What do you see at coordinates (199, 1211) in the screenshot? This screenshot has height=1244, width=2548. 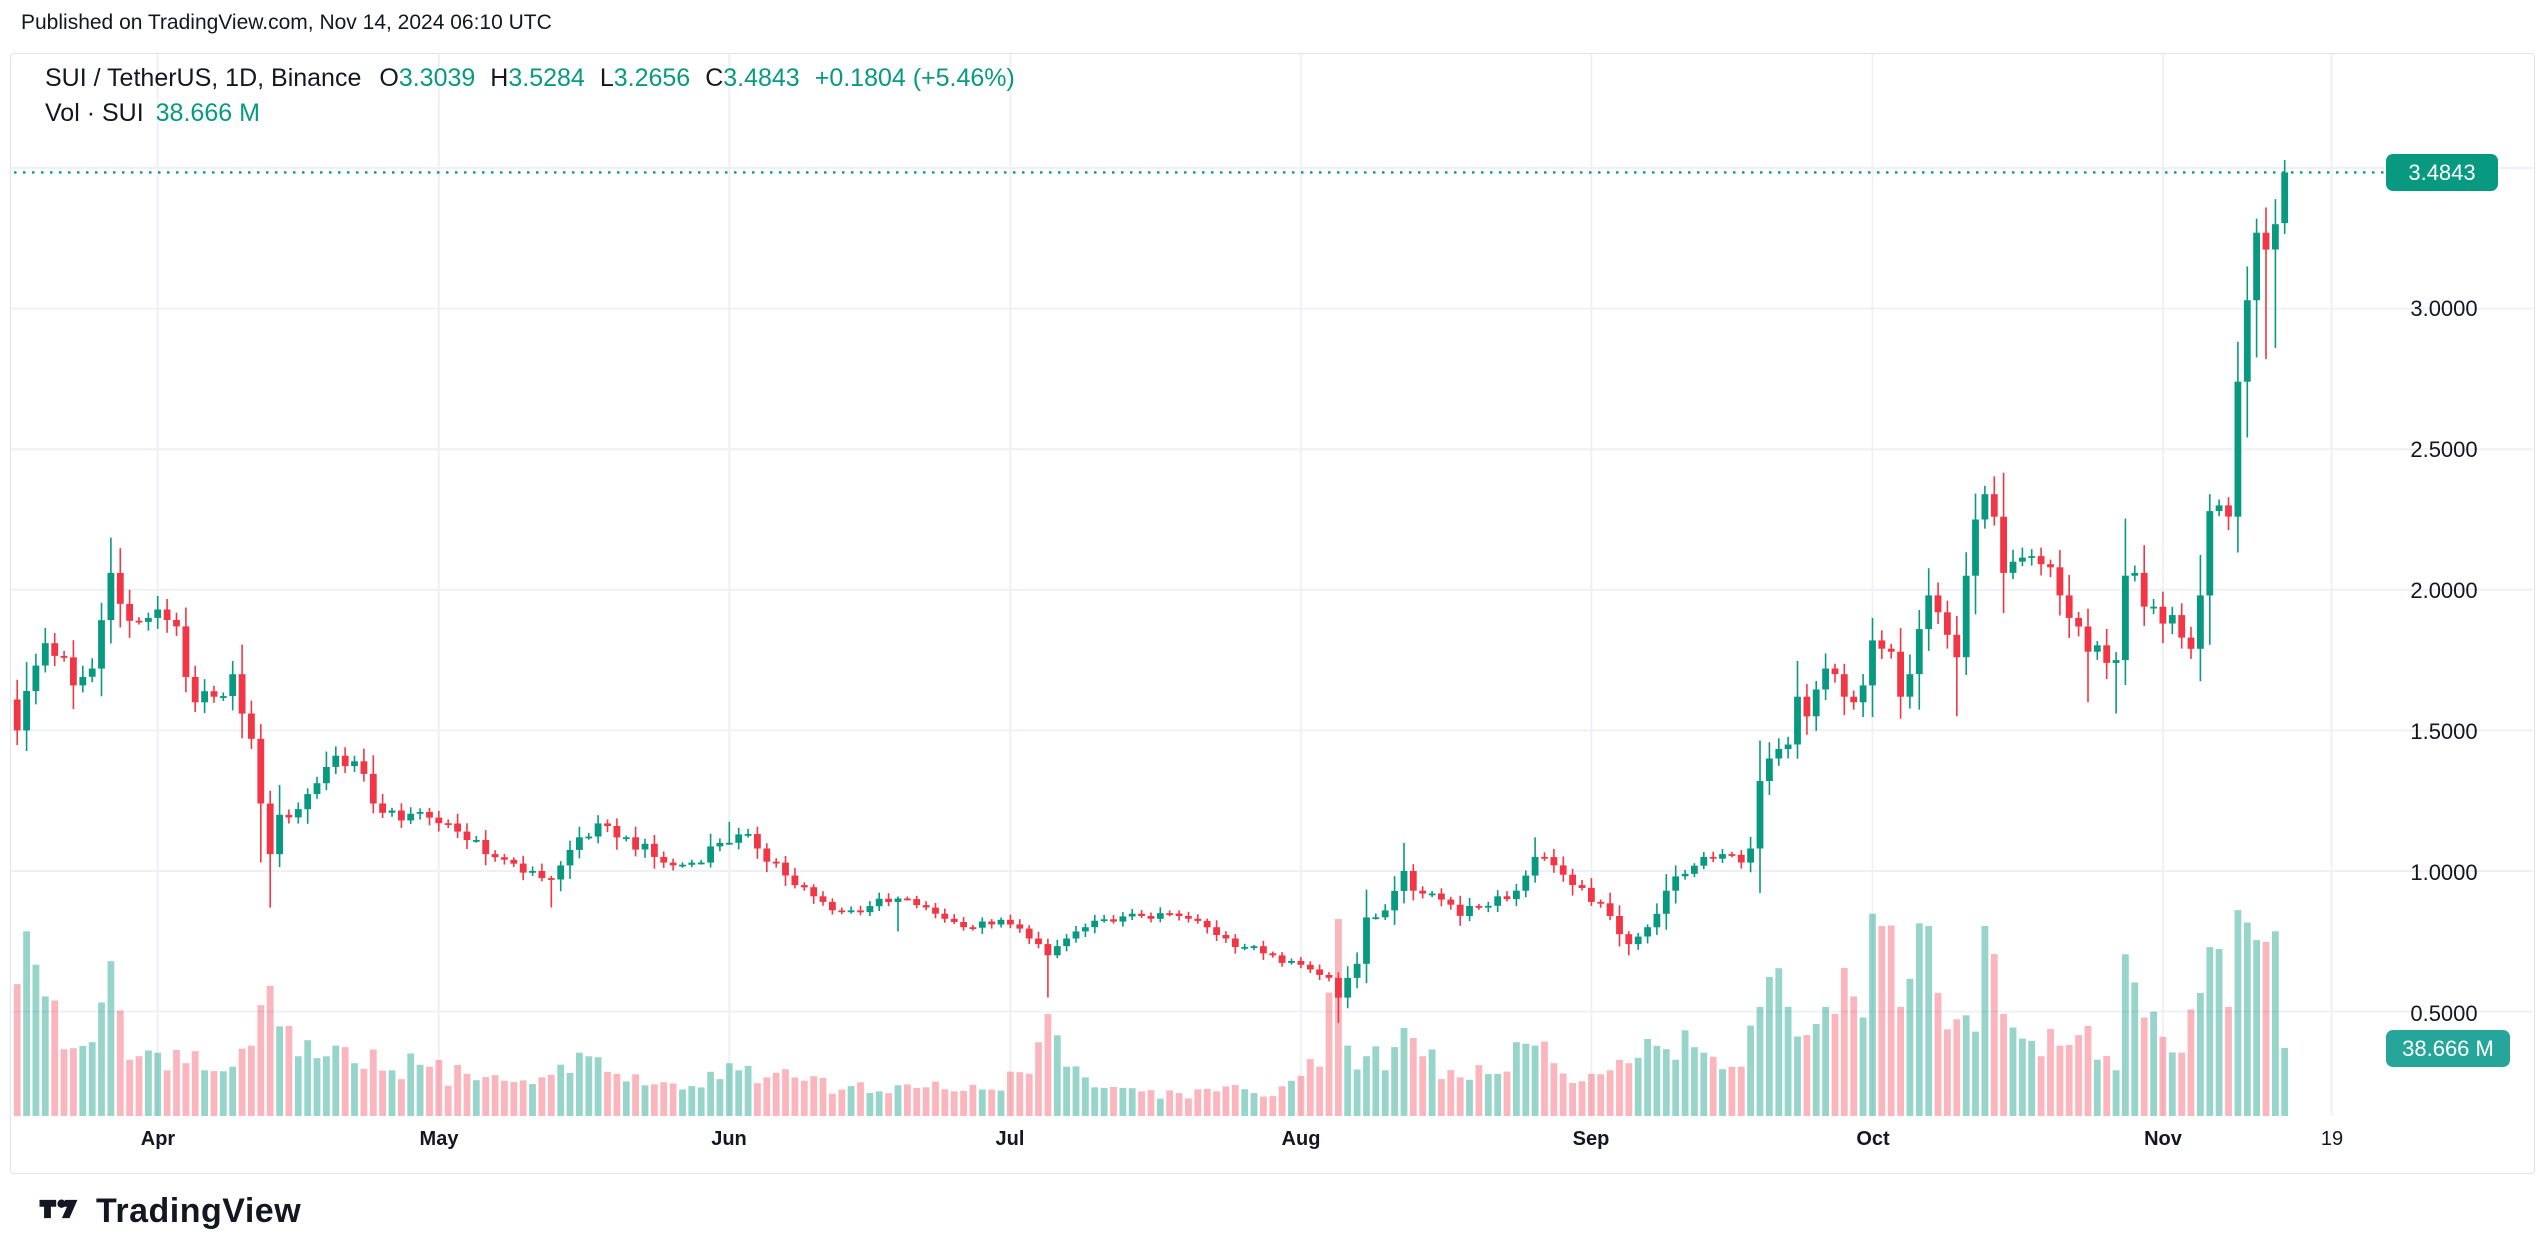 I see `tradingview-logo-text: TradingView` at bounding box center [199, 1211].